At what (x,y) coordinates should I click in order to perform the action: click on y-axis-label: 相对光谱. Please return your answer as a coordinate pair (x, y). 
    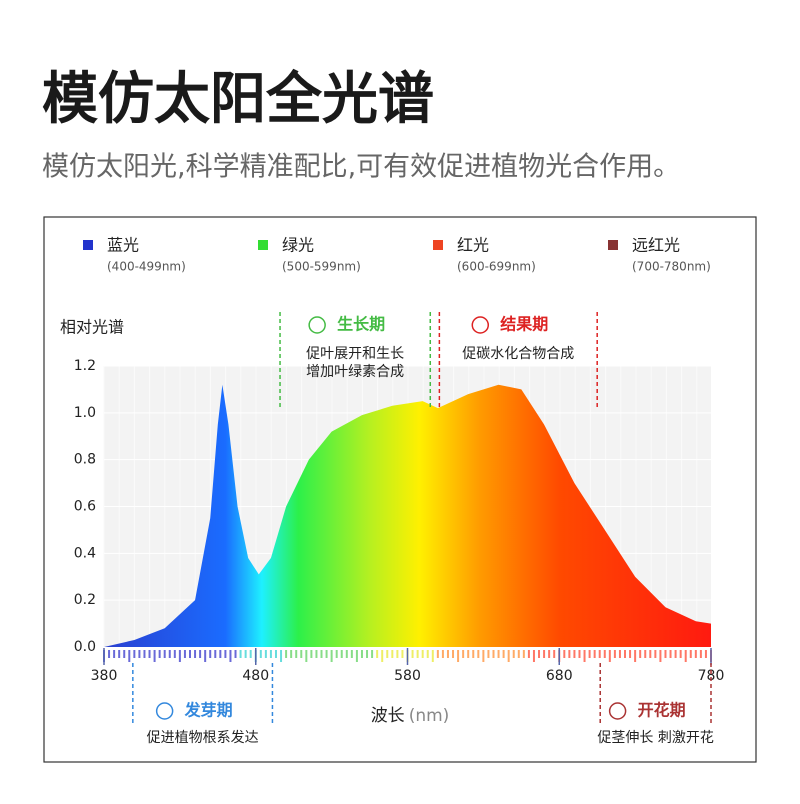
    Looking at the image, I should click on (92, 327).